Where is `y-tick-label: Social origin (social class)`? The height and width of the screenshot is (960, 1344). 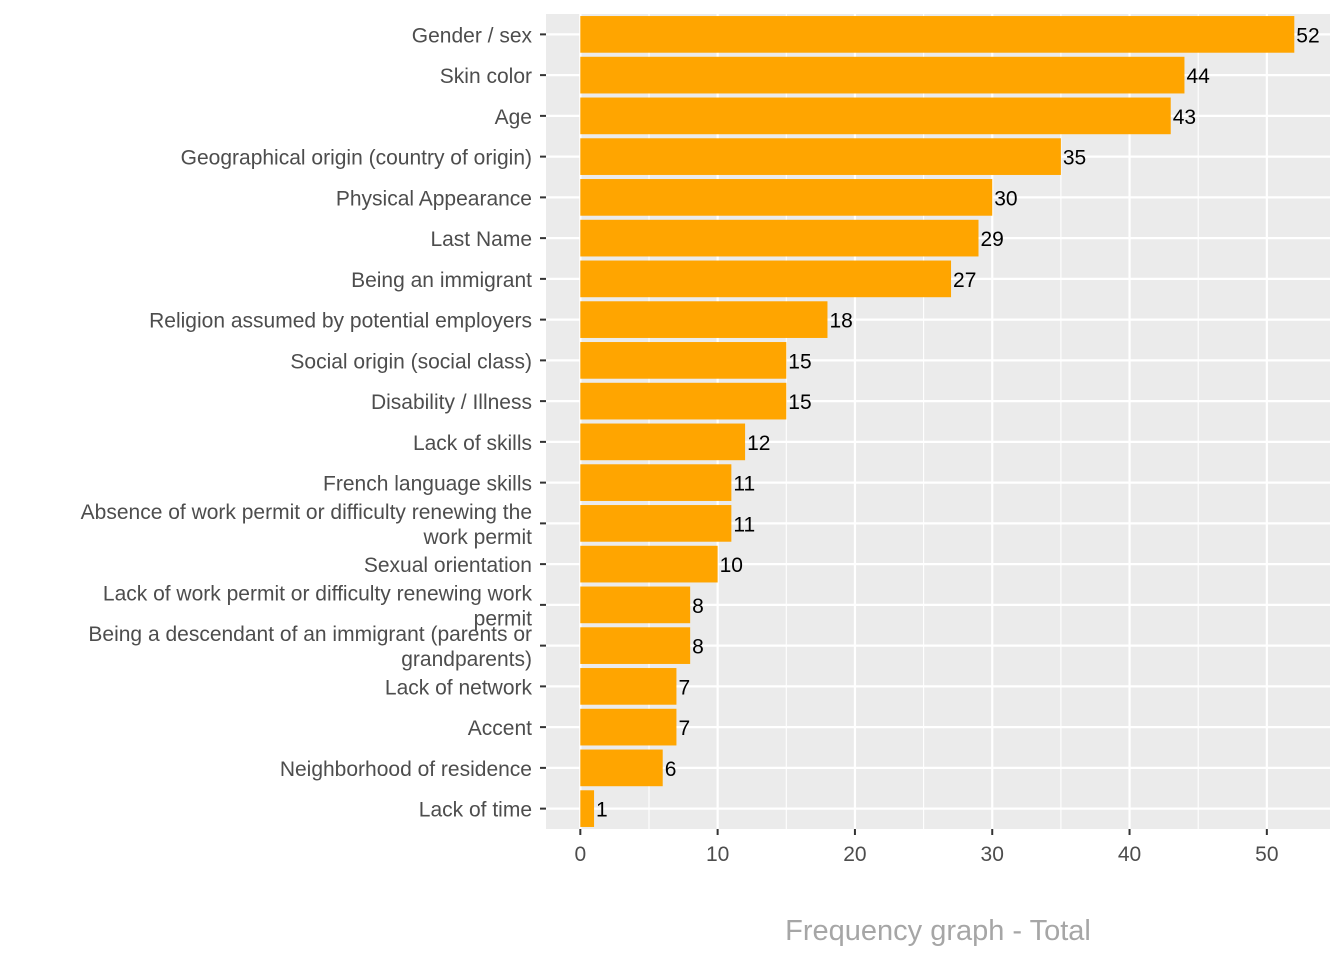 y-tick-label: Social origin (social class) is located at coordinates (411, 361).